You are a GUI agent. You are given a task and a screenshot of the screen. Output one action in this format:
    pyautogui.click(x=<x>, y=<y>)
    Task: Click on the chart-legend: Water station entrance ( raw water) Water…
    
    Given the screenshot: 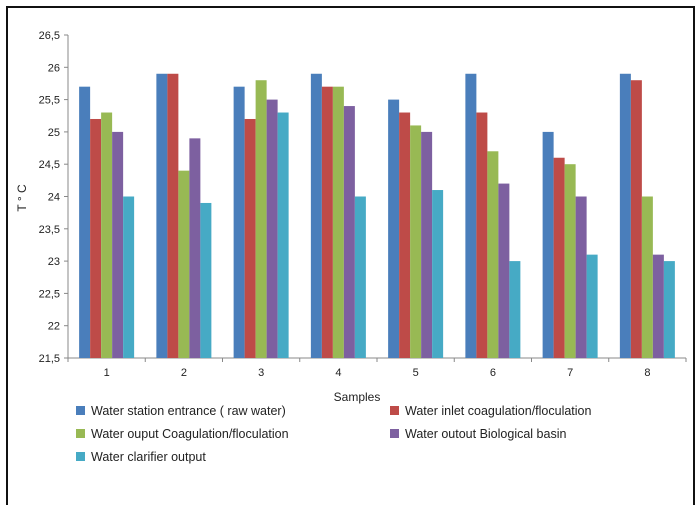 What is the action you would take?
    pyautogui.click(x=333, y=434)
    